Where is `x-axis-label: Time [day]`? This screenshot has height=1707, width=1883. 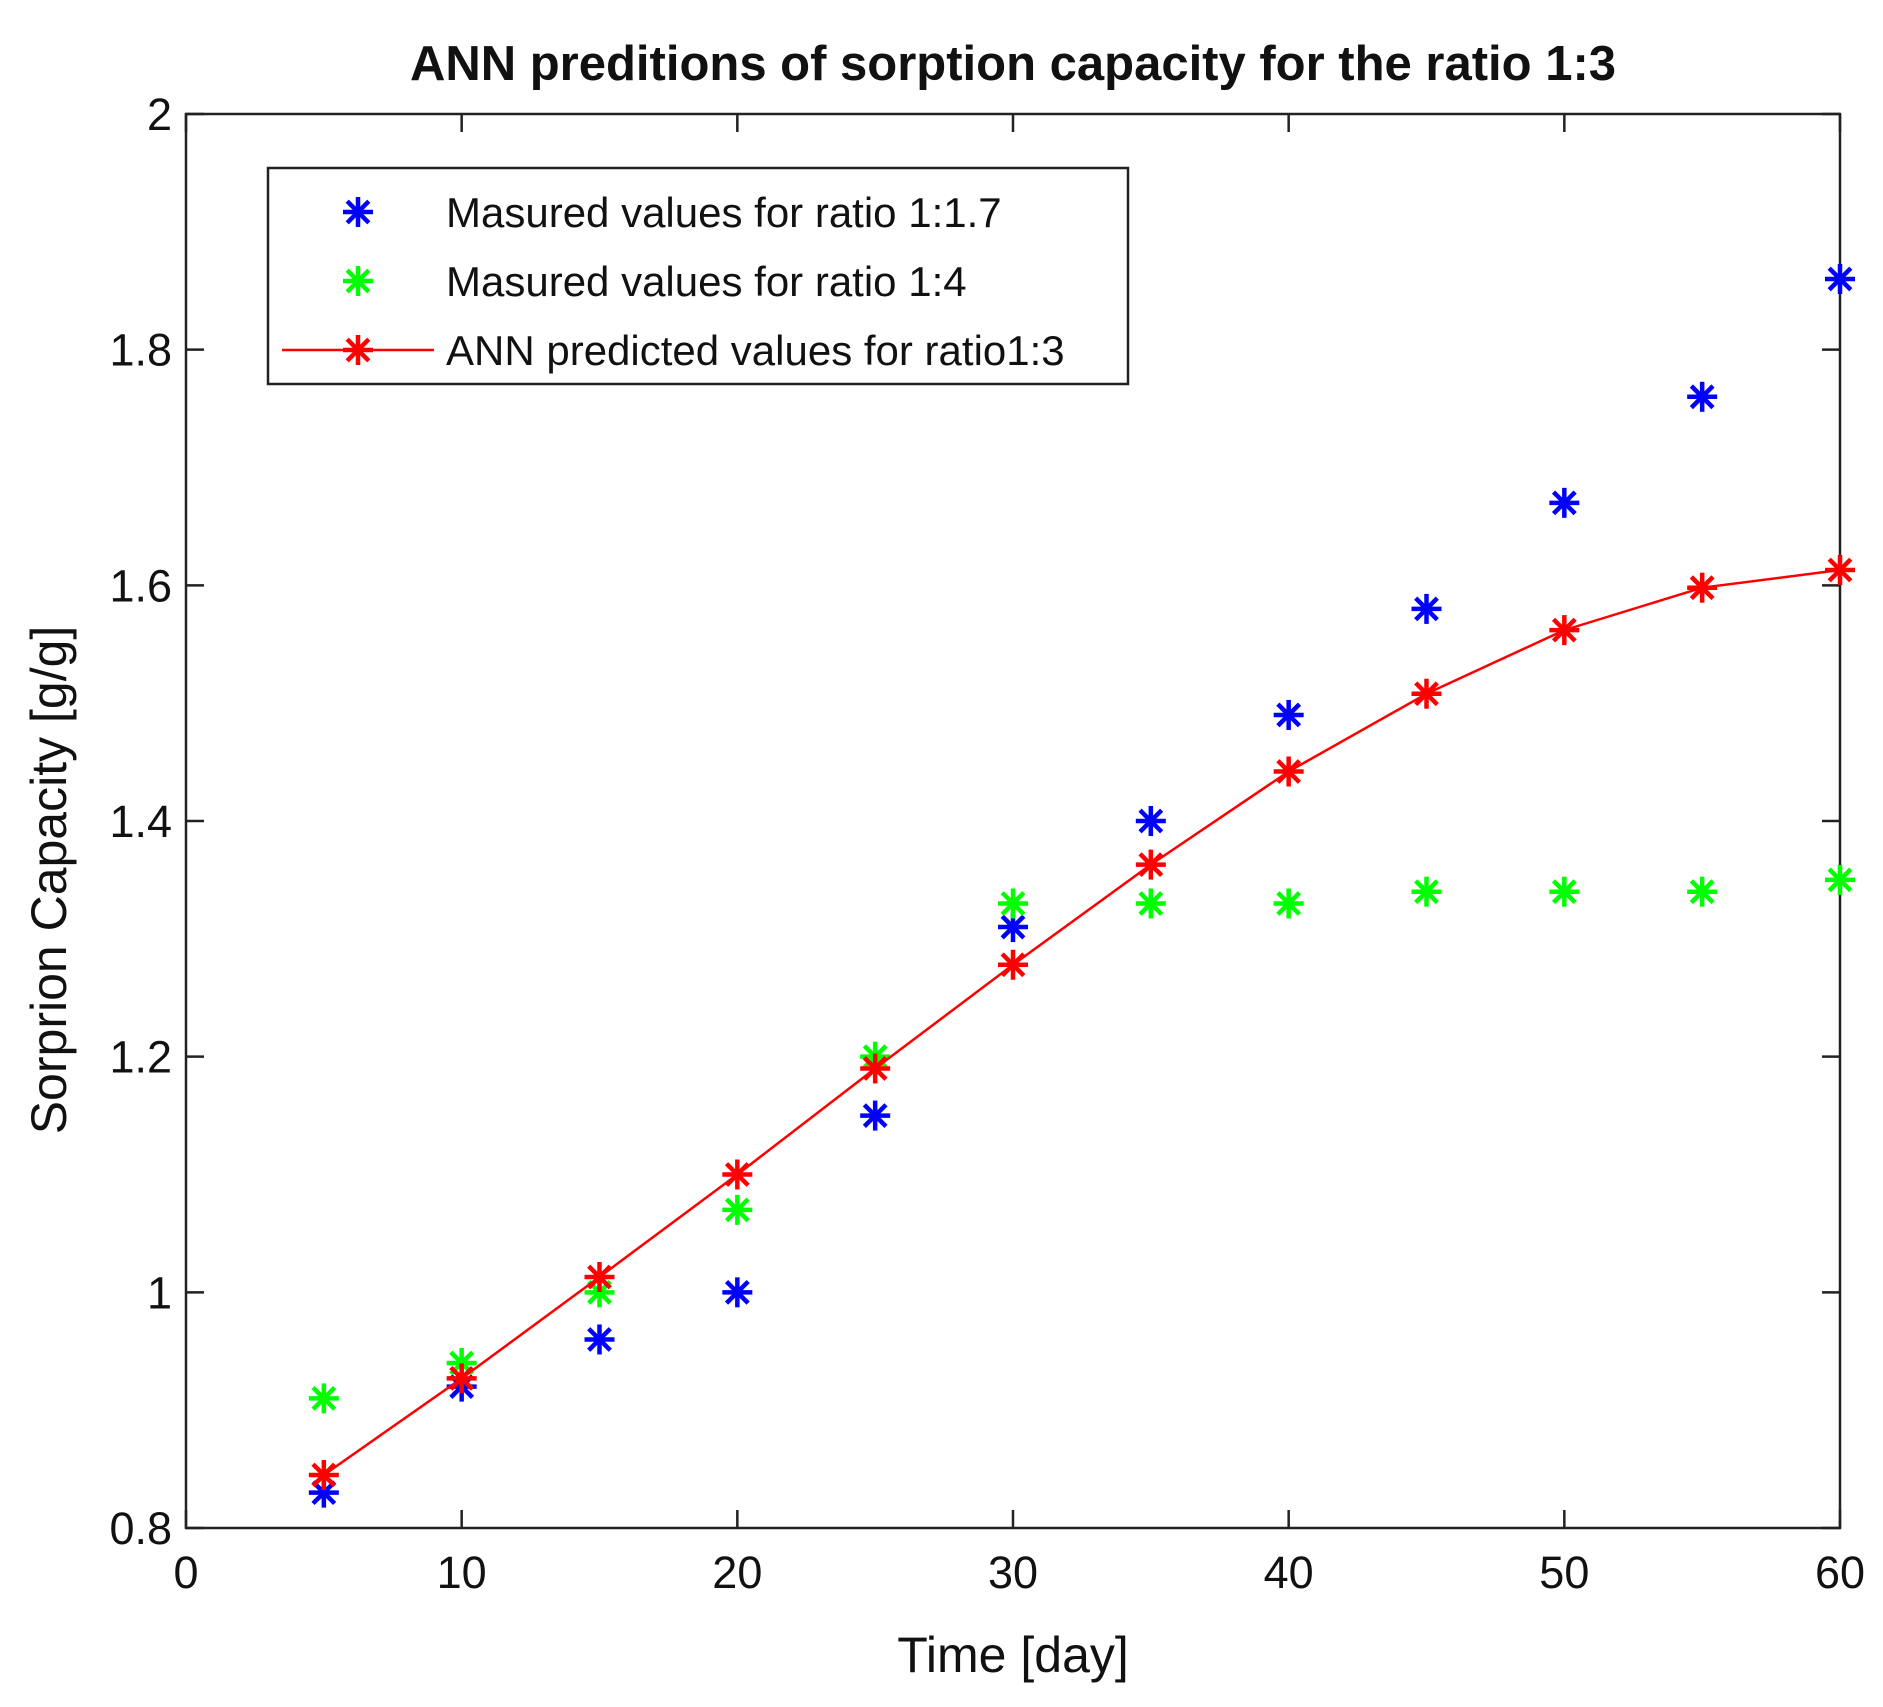 x-axis-label: Time [day] is located at coordinates (1013, 1655).